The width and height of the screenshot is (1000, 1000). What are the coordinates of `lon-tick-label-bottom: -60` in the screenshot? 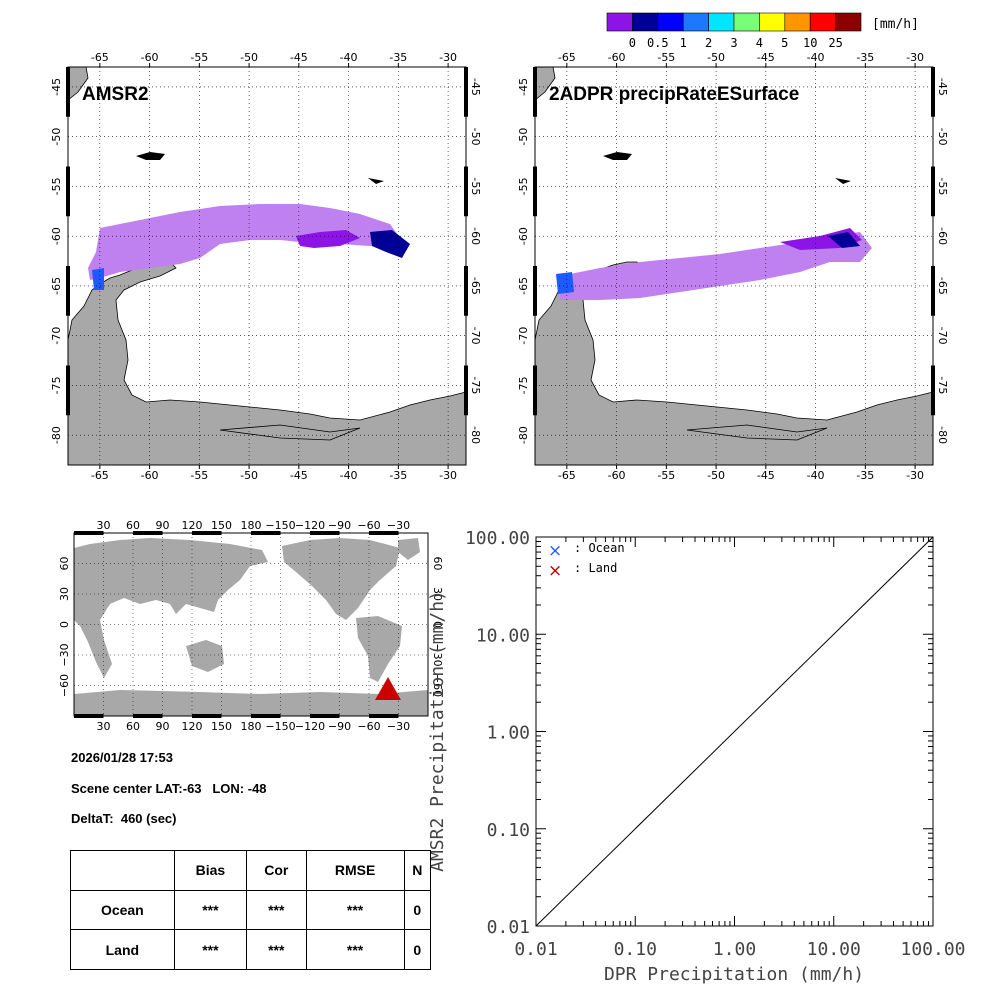 It's located at (617, 475).